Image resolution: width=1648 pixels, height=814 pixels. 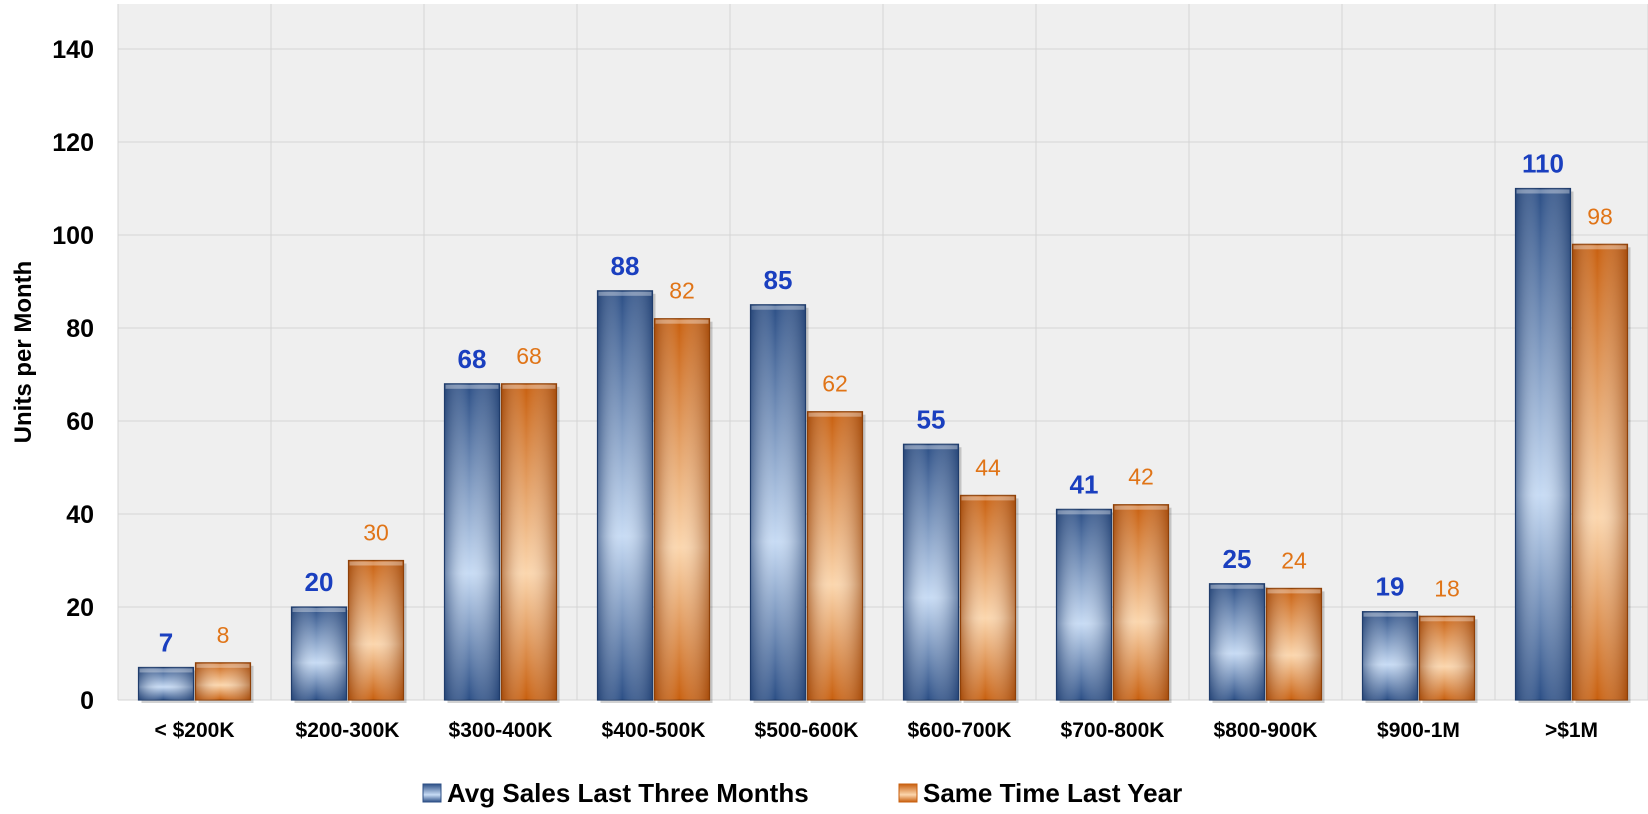 I want to click on y-tick-label: 60, so click(x=80, y=422).